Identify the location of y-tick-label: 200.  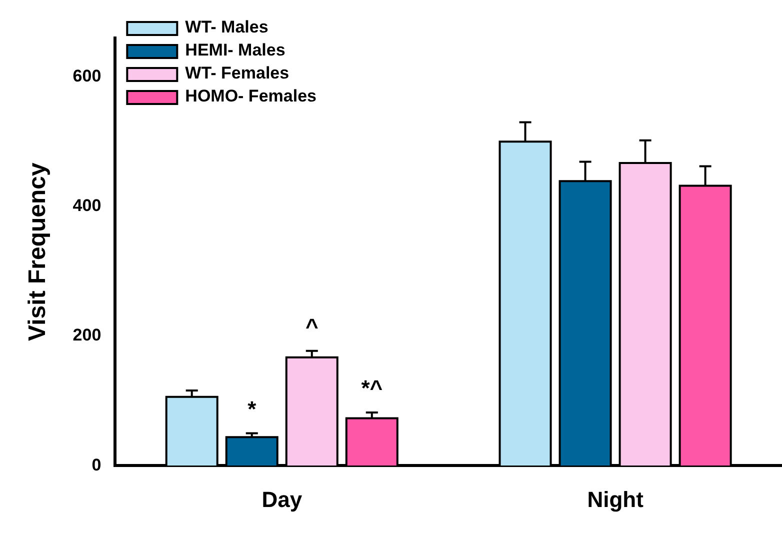
(87, 335).